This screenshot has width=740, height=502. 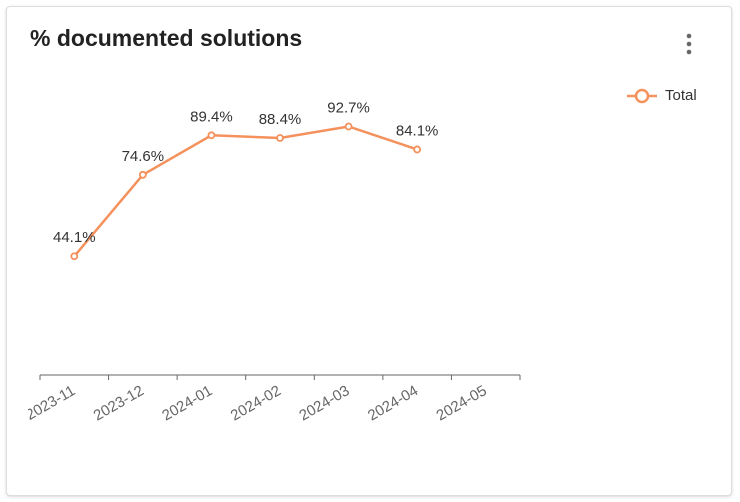 What do you see at coordinates (119, 403) in the screenshot?
I see `x-tick-label: 2023-12` at bounding box center [119, 403].